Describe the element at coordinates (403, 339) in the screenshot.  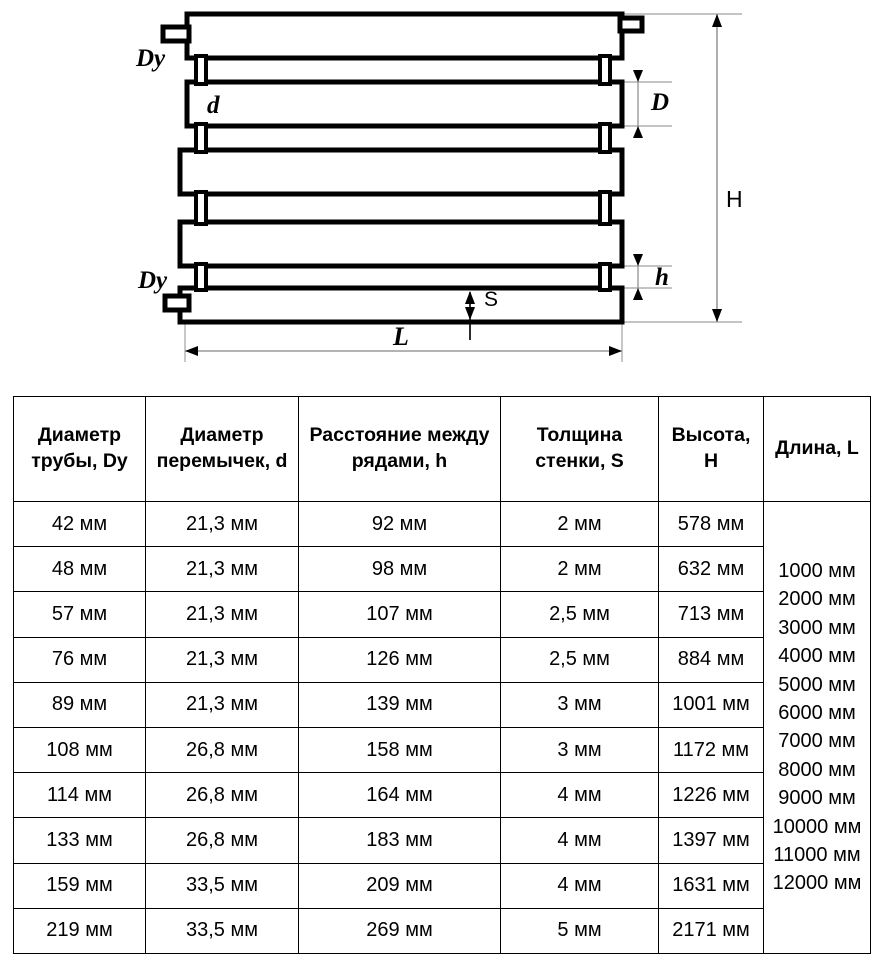
I see `dimension-L: L` at that location.